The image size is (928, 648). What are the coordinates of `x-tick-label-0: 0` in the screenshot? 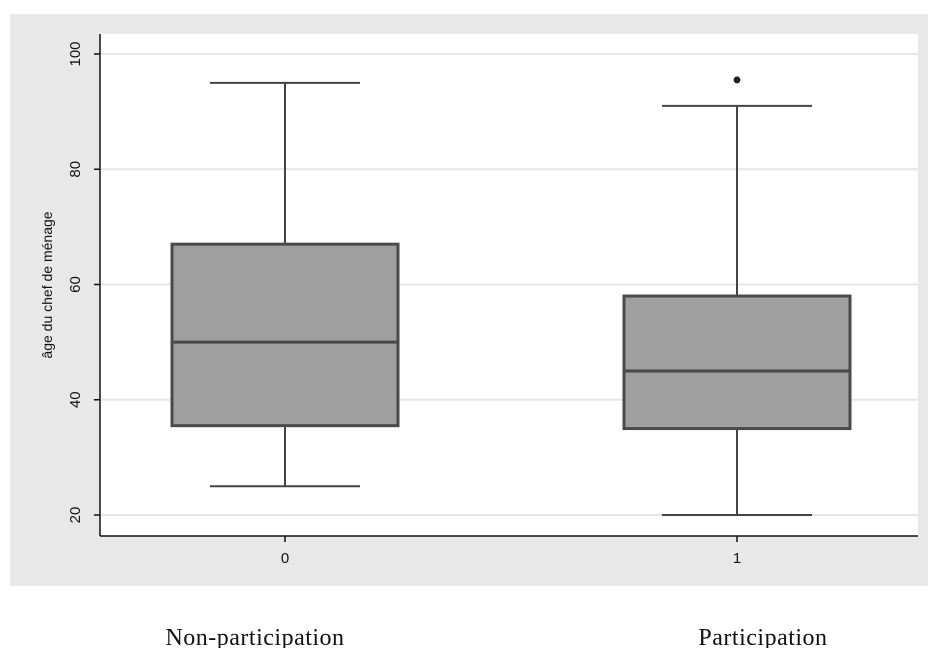 It's located at (285, 558).